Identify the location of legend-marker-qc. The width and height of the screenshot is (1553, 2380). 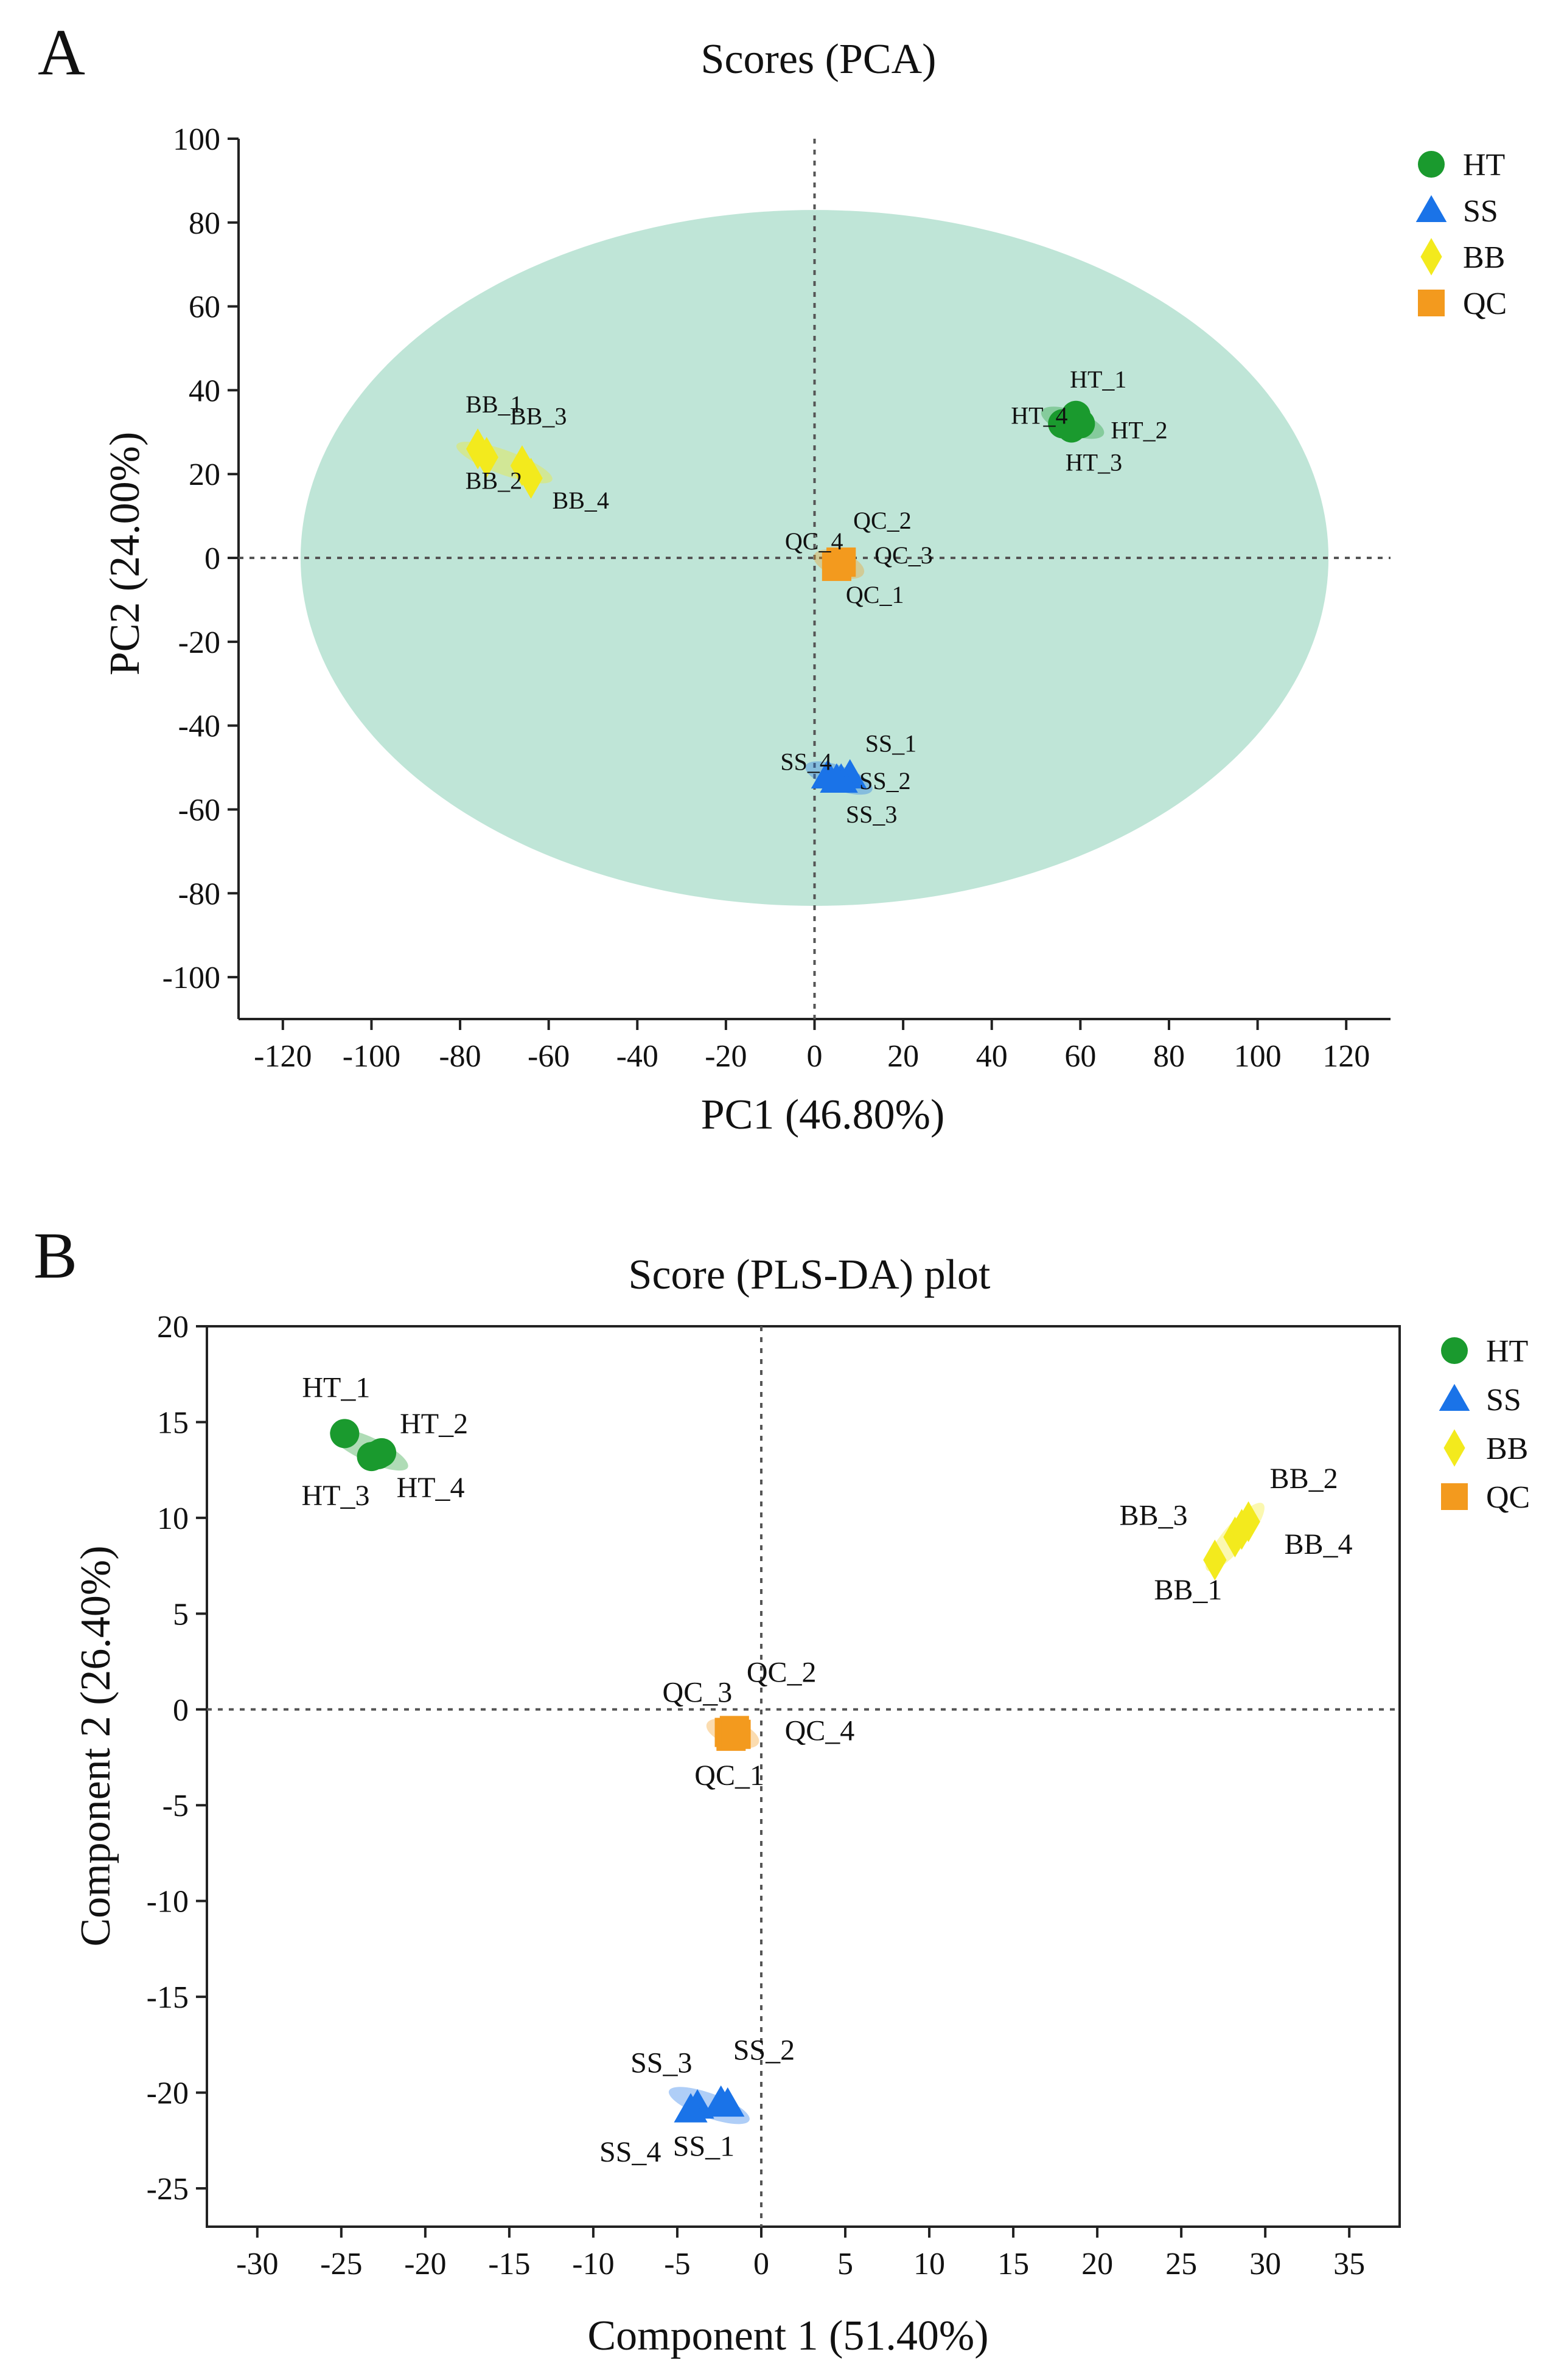
(1454, 1496).